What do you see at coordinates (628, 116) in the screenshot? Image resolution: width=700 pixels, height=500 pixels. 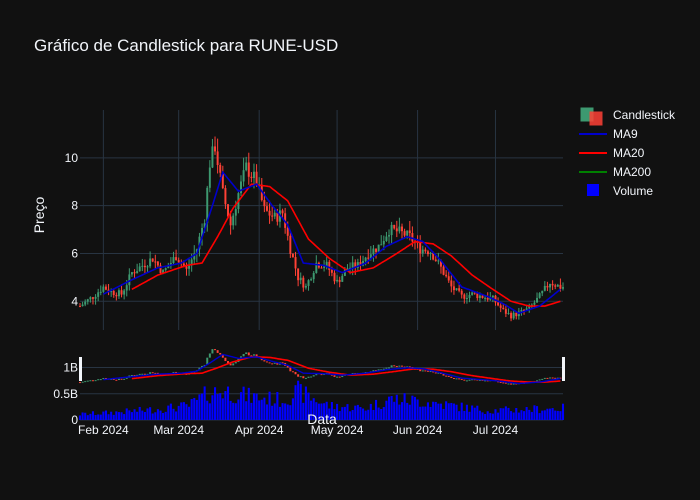 I see `legend-item-candlestick: Candlestick` at bounding box center [628, 116].